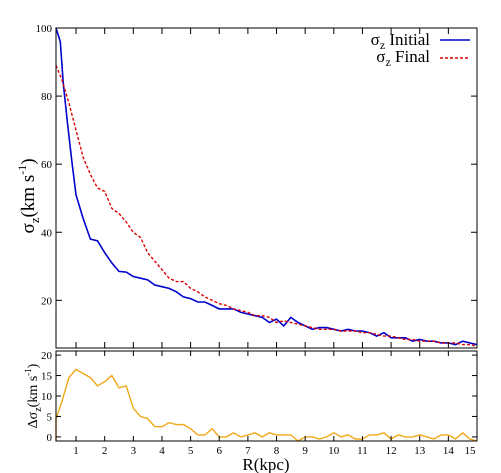 This screenshot has width=501, height=473. What do you see at coordinates (305, 451) in the screenshot?
I see `x-tick-label: 9` at bounding box center [305, 451].